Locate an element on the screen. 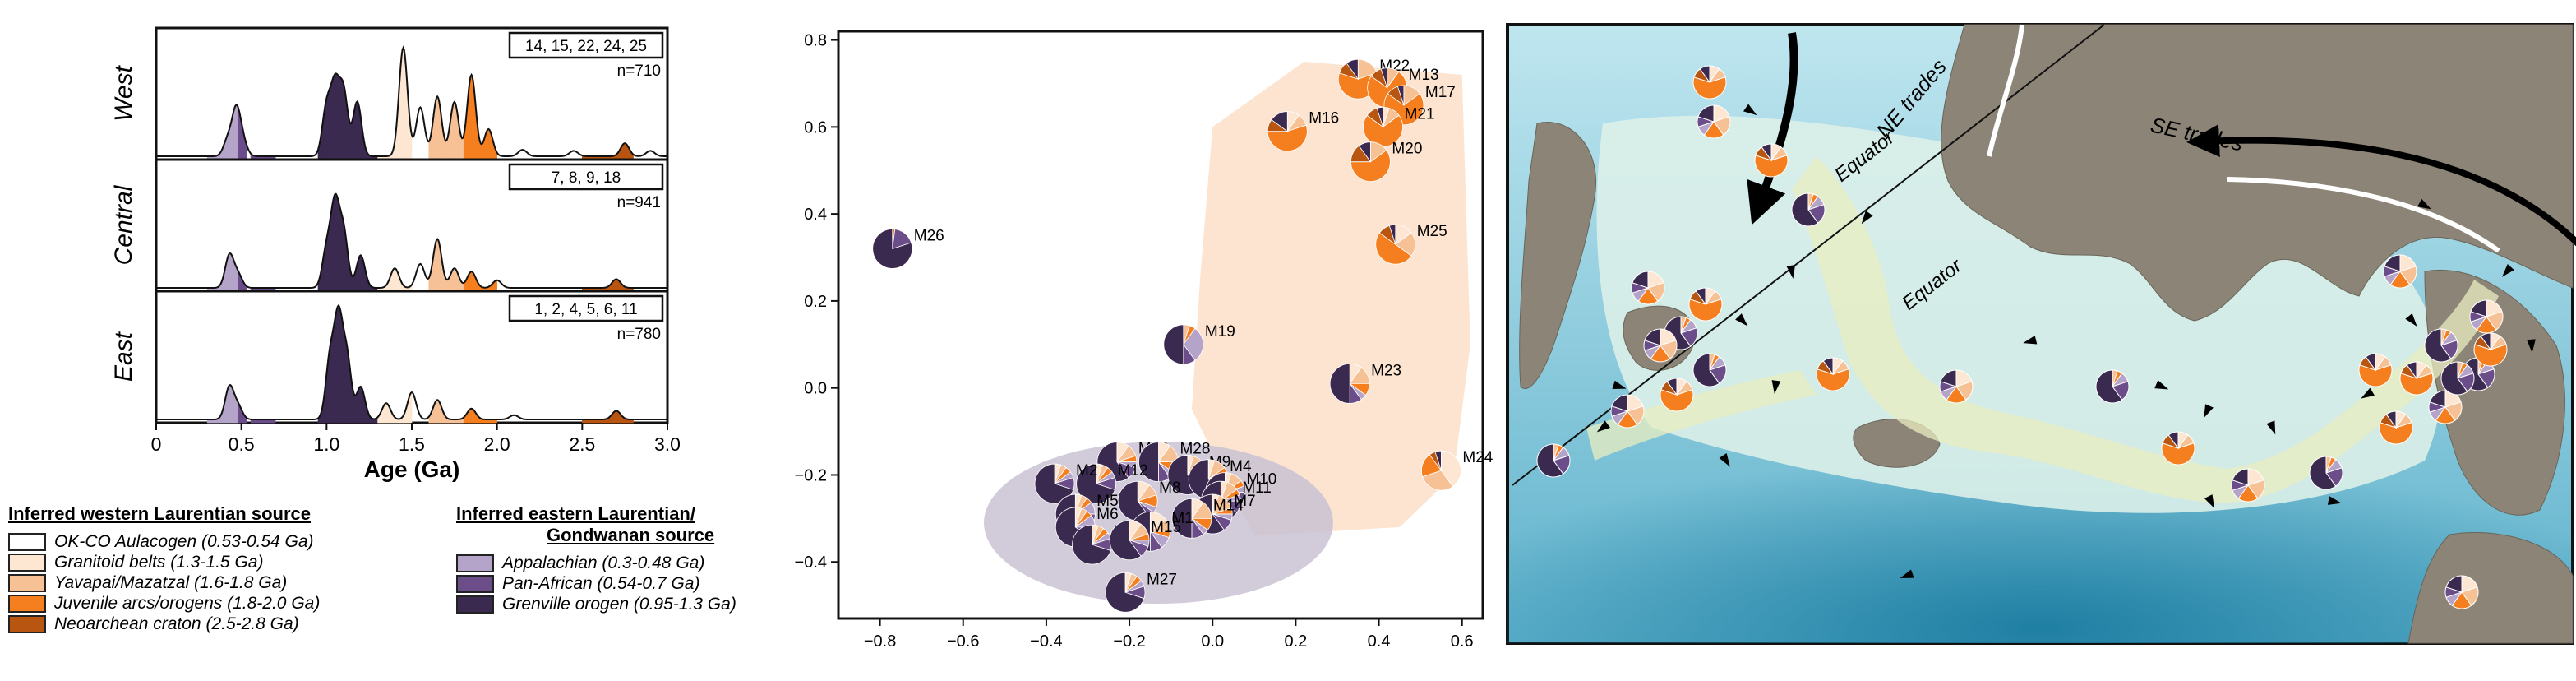 This screenshot has width=2576, height=681. kde-curve-east is located at coordinates (411, 362).